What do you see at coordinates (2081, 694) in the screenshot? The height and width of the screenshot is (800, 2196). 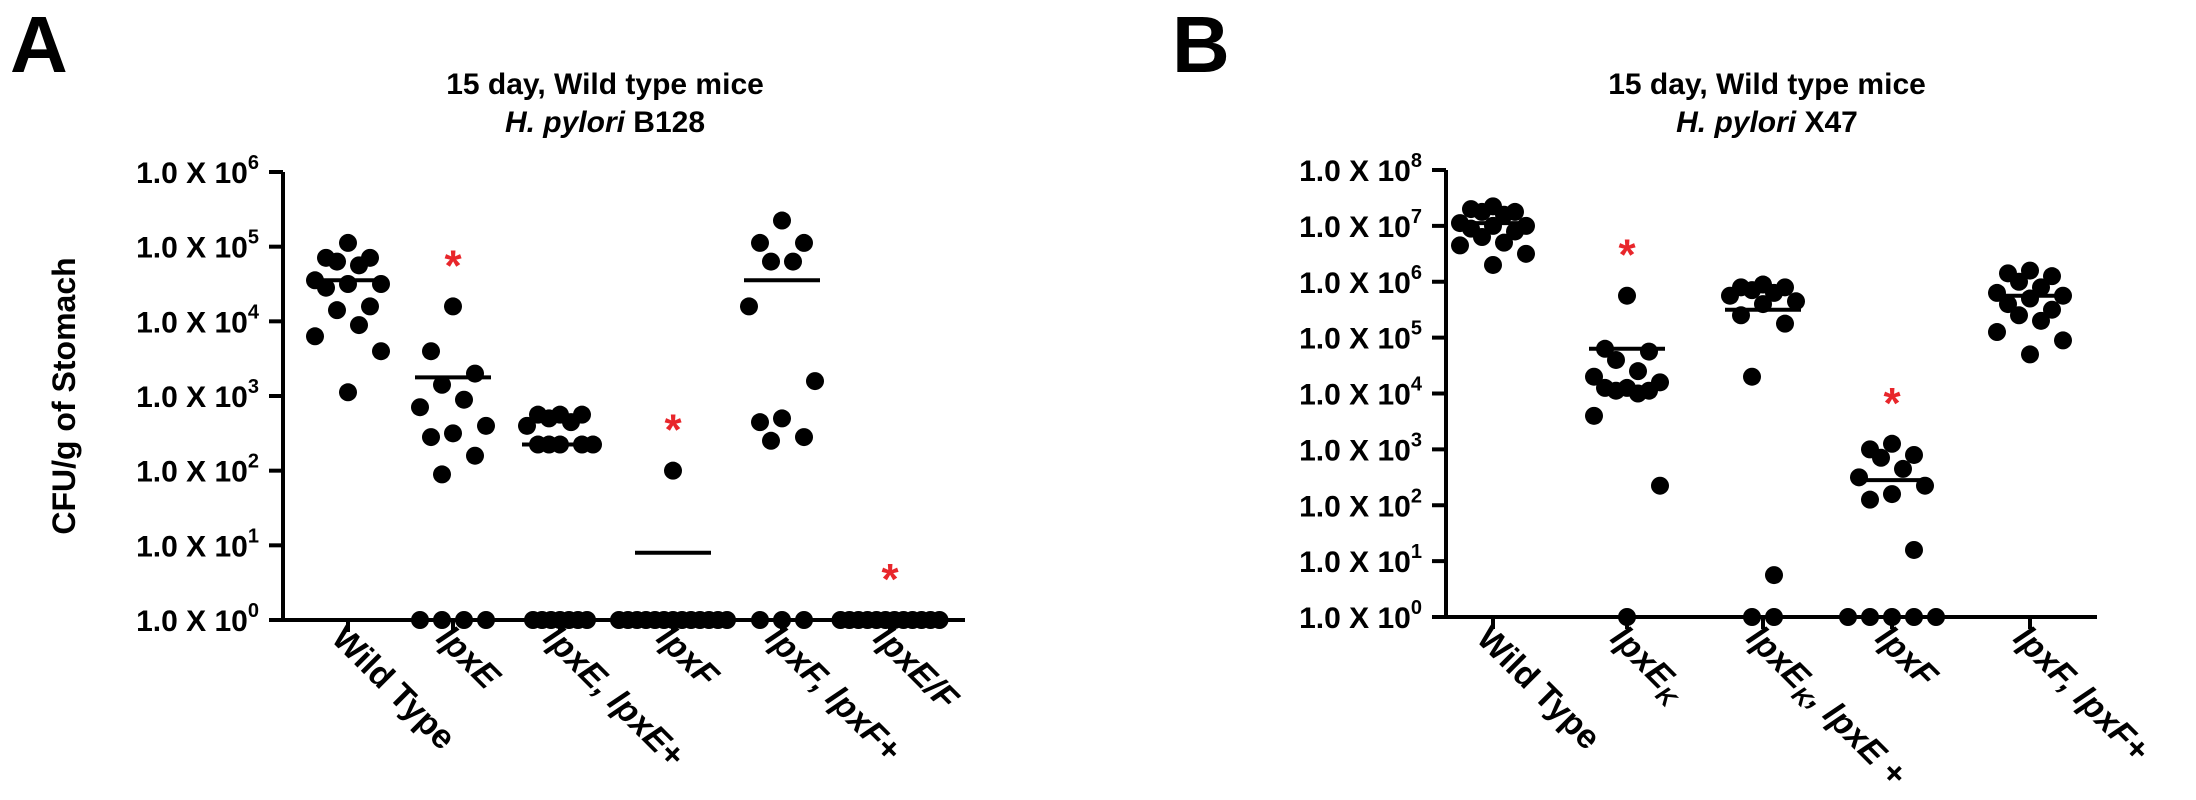 I see `category-label: lpxF, lpxF+` at bounding box center [2081, 694].